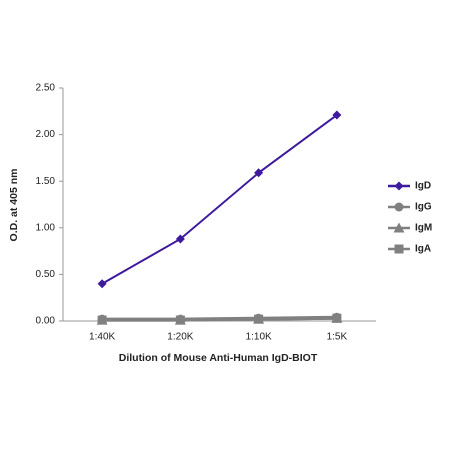 The width and height of the screenshot is (450, 450). What do you see at coordinates (102, 337) in the screenshot?
I see `x-tick-label: 1:40K` at bounding box center [102, 337].